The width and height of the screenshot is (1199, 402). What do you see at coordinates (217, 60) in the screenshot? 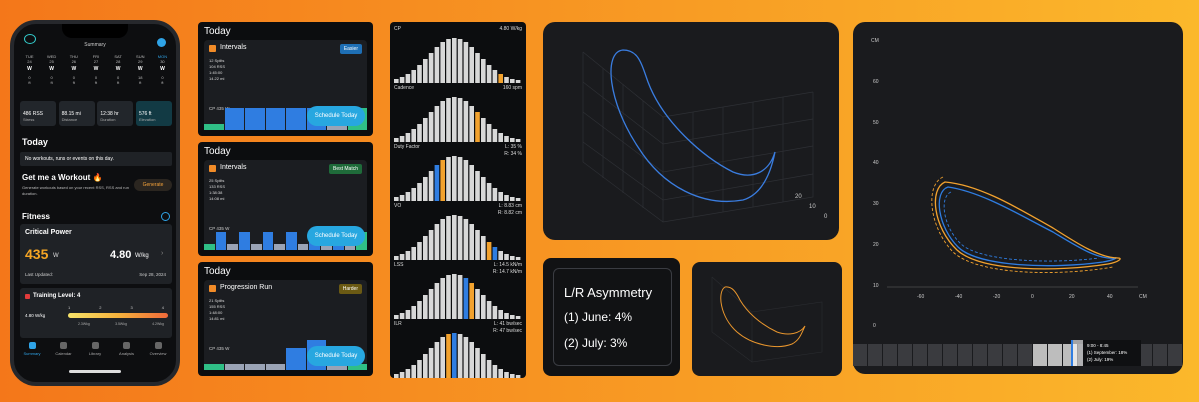
I see `workout-stat: 12 Splits` at bounding box center [217, 60].